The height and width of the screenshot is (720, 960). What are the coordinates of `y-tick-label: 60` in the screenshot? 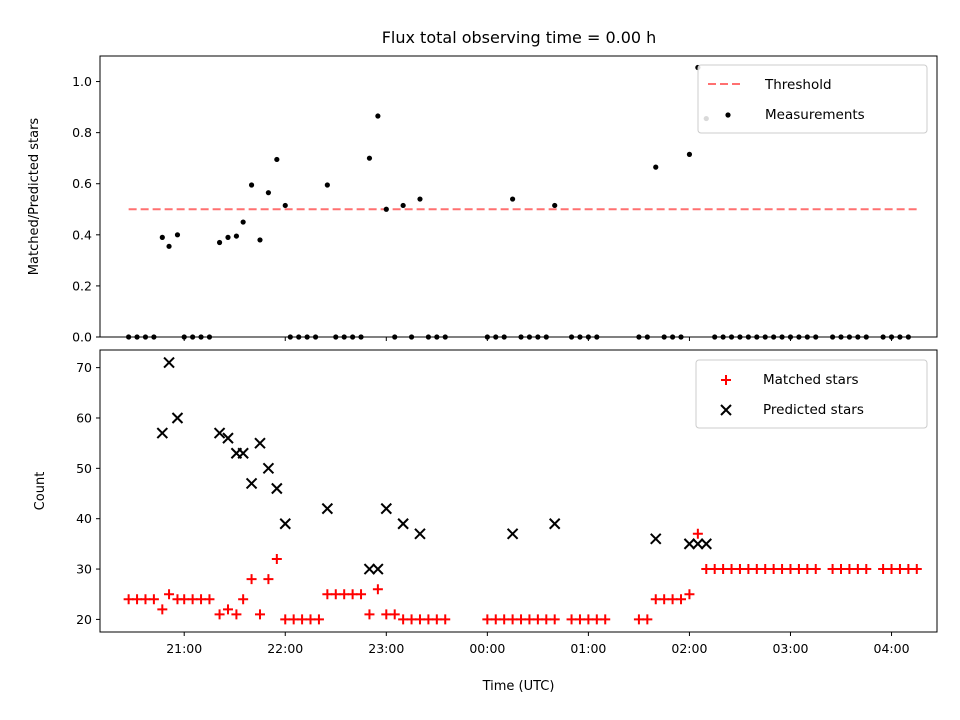 It's located at (84, 417).